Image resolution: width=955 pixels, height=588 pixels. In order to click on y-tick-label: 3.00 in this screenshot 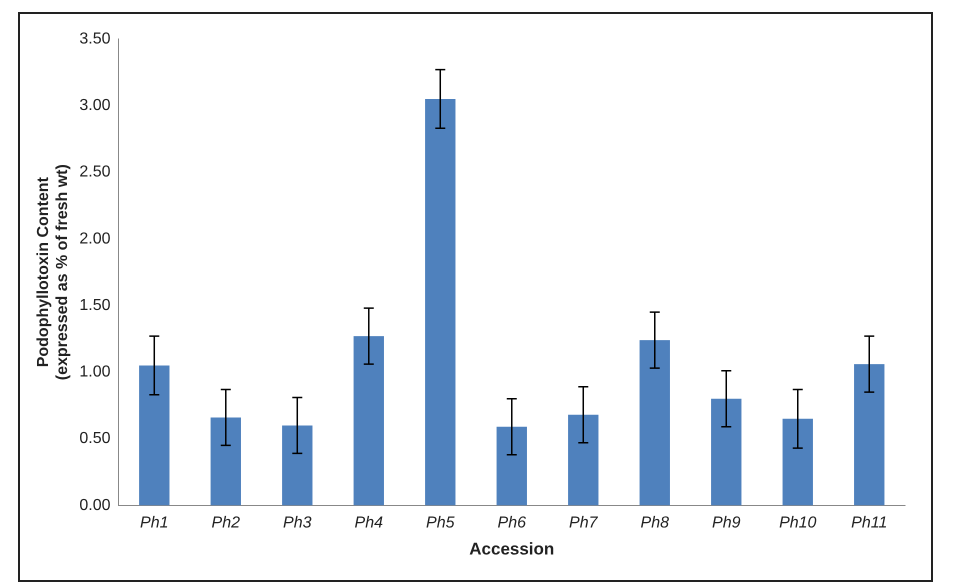, I will do `click(95, 105)`.